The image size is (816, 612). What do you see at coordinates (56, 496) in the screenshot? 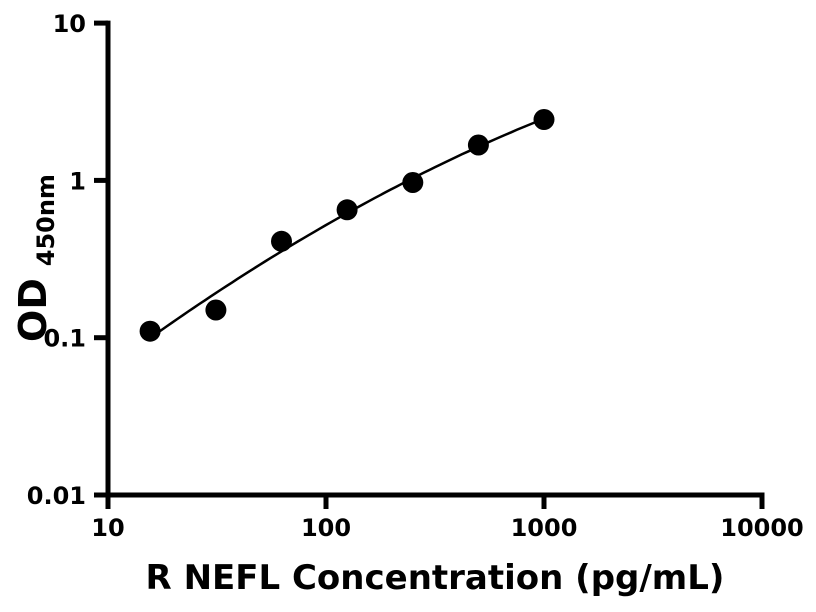
I see `y-tick-label: 0.01` at bounding box center [56, 496].